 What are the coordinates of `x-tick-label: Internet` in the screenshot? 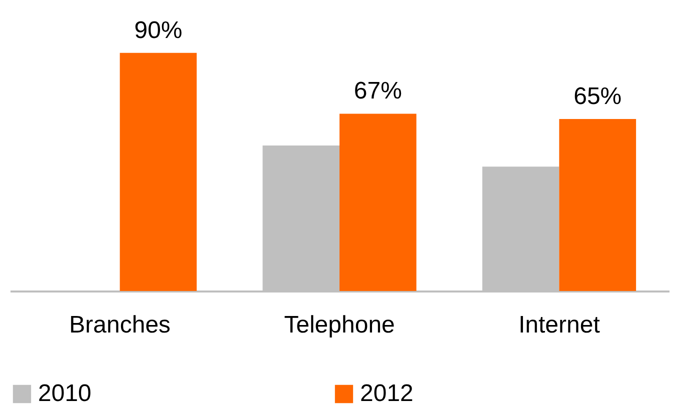 It's located at (559, 325).